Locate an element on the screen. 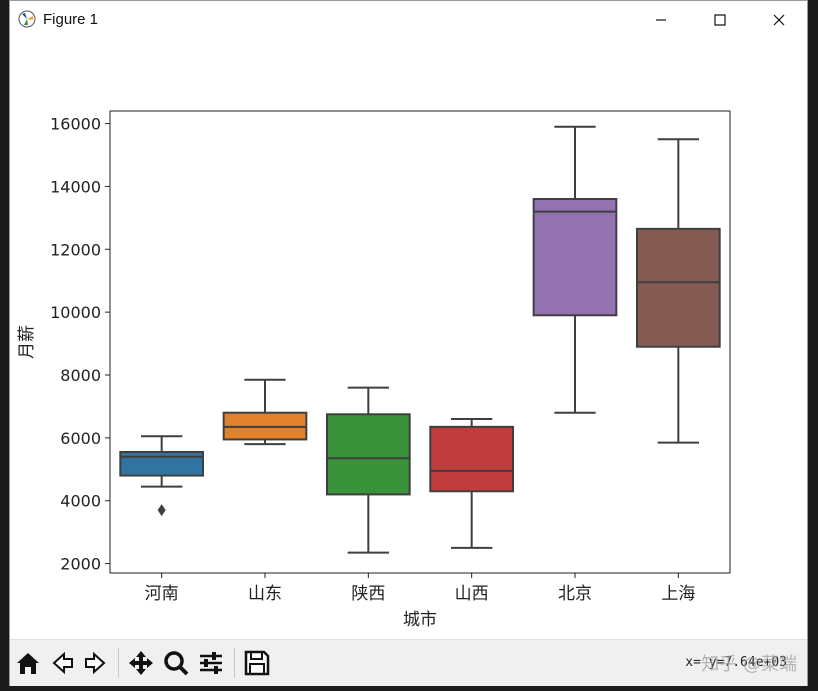  maximize-icon is located at coordinates (720, 20).